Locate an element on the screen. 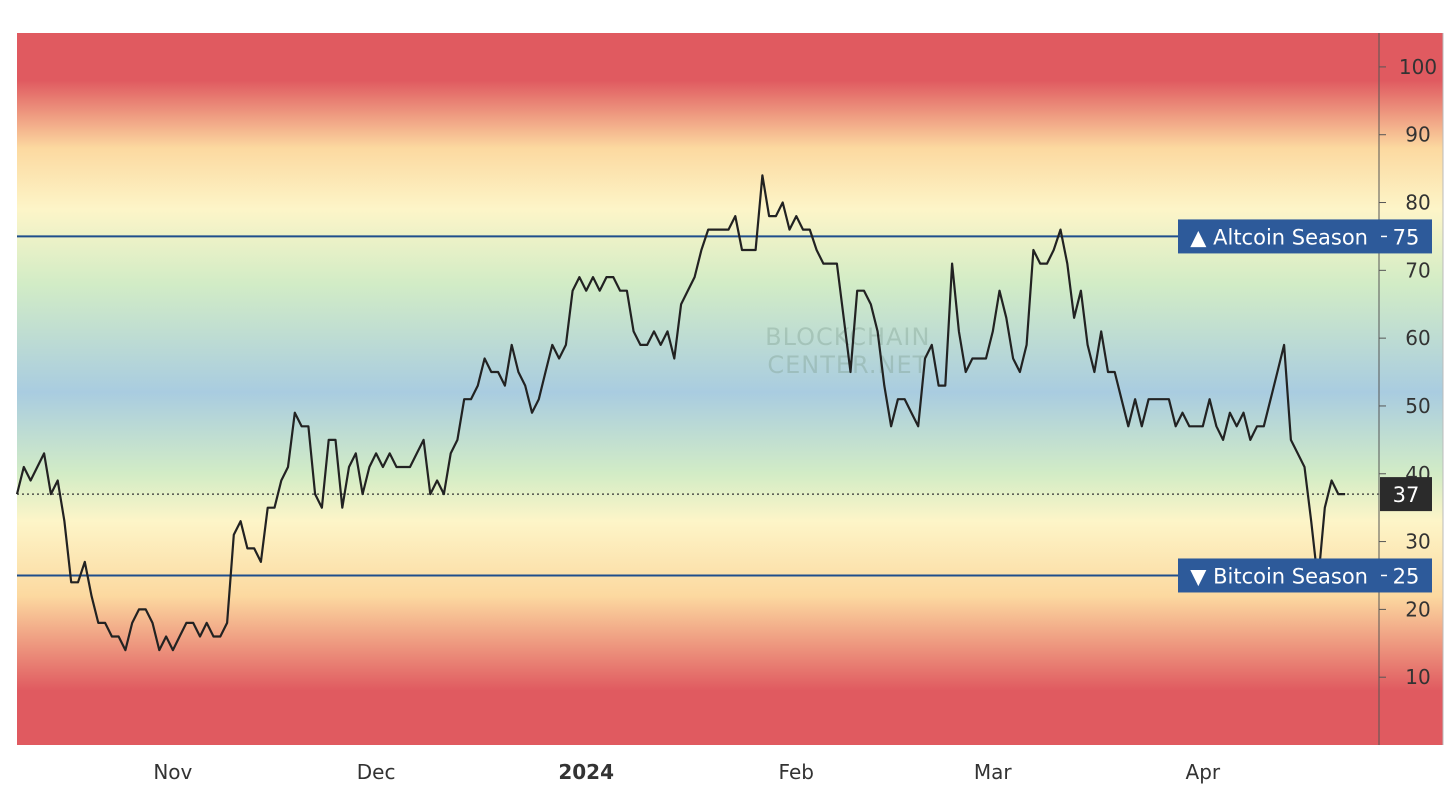 The height and width of the screenshot is (807, 1456). threshold-tag-value: 75 is located at coordinates (1406, 237).